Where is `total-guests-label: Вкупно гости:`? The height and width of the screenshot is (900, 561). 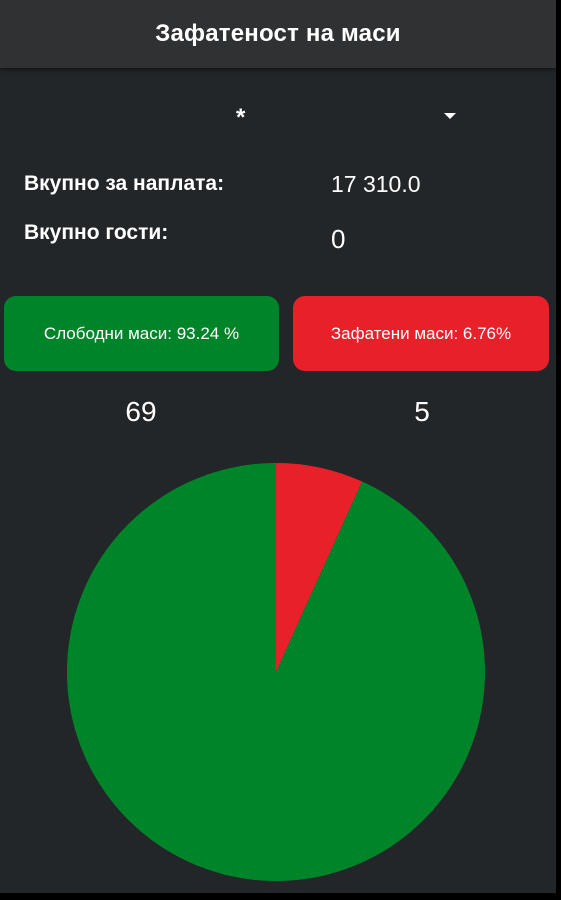
total-guests-label: Вкупно гости: is located at coordinates (96, 232).